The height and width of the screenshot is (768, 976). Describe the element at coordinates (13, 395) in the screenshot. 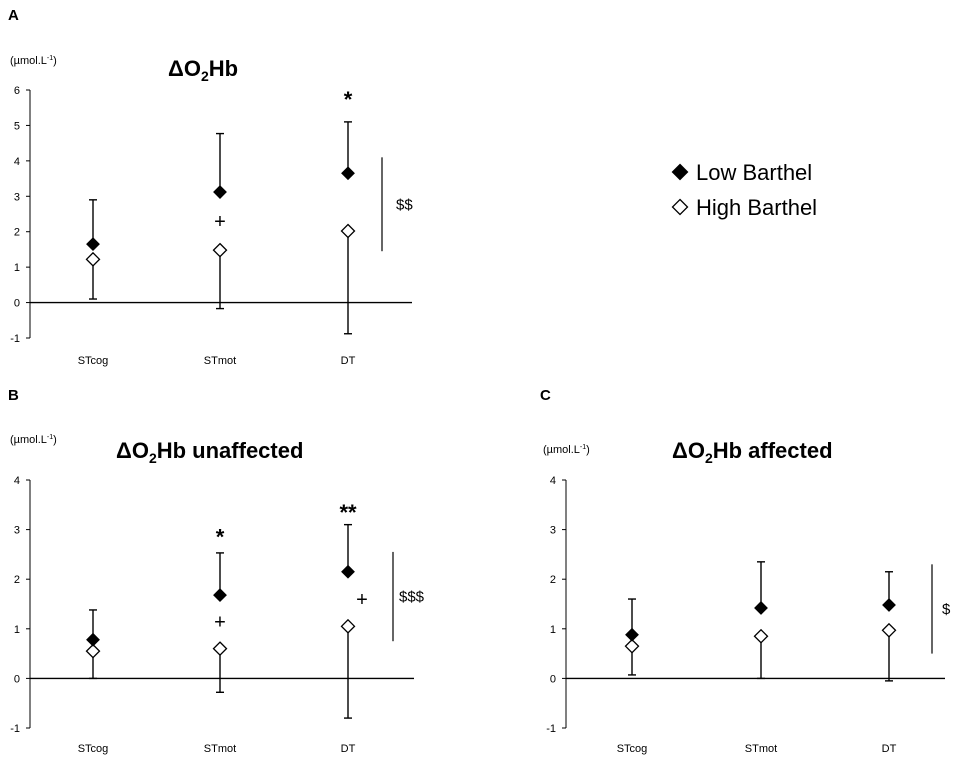

I see `panel-letter: B` at that location.